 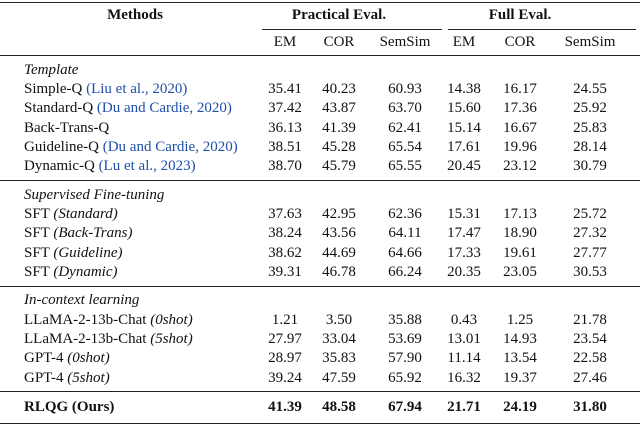 I want to click on score: 35.88, so click(x=405, y=319).